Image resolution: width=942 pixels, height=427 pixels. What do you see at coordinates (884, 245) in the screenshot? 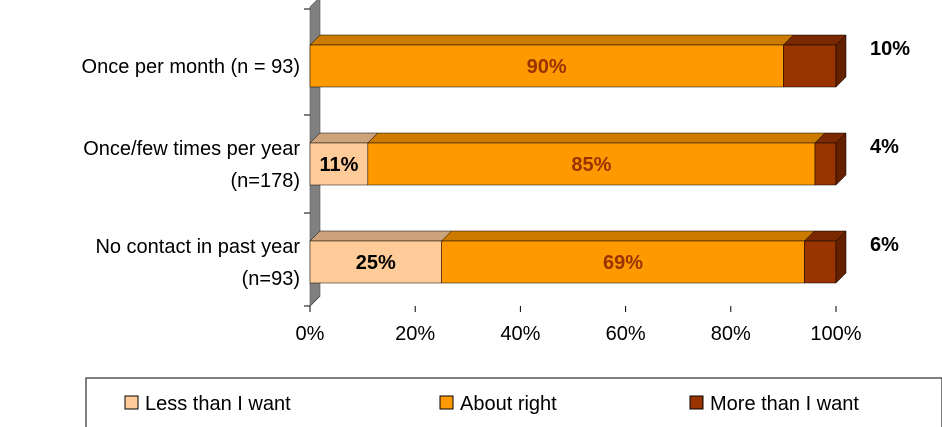
I see `data-label: 6%` at bounding box center [884, 245].